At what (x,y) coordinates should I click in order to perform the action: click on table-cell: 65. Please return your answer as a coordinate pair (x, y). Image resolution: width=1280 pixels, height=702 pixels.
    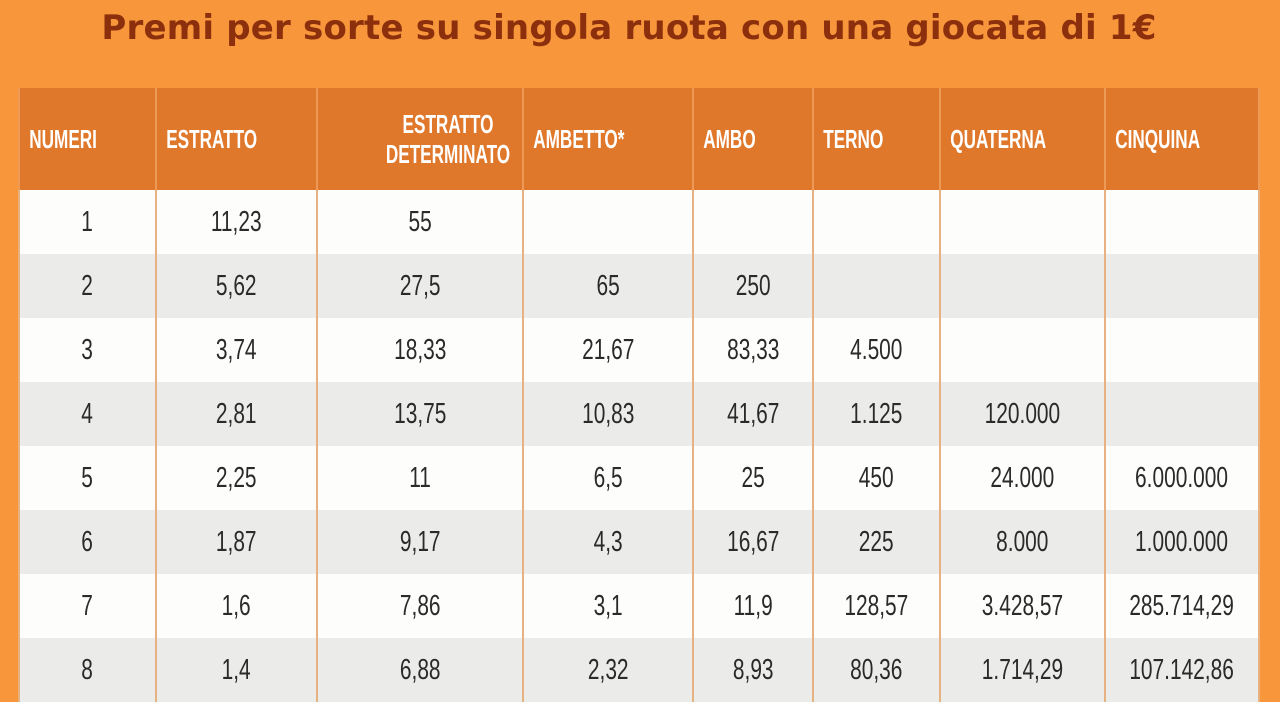
    Looking at the image, I should click on (608, 286).